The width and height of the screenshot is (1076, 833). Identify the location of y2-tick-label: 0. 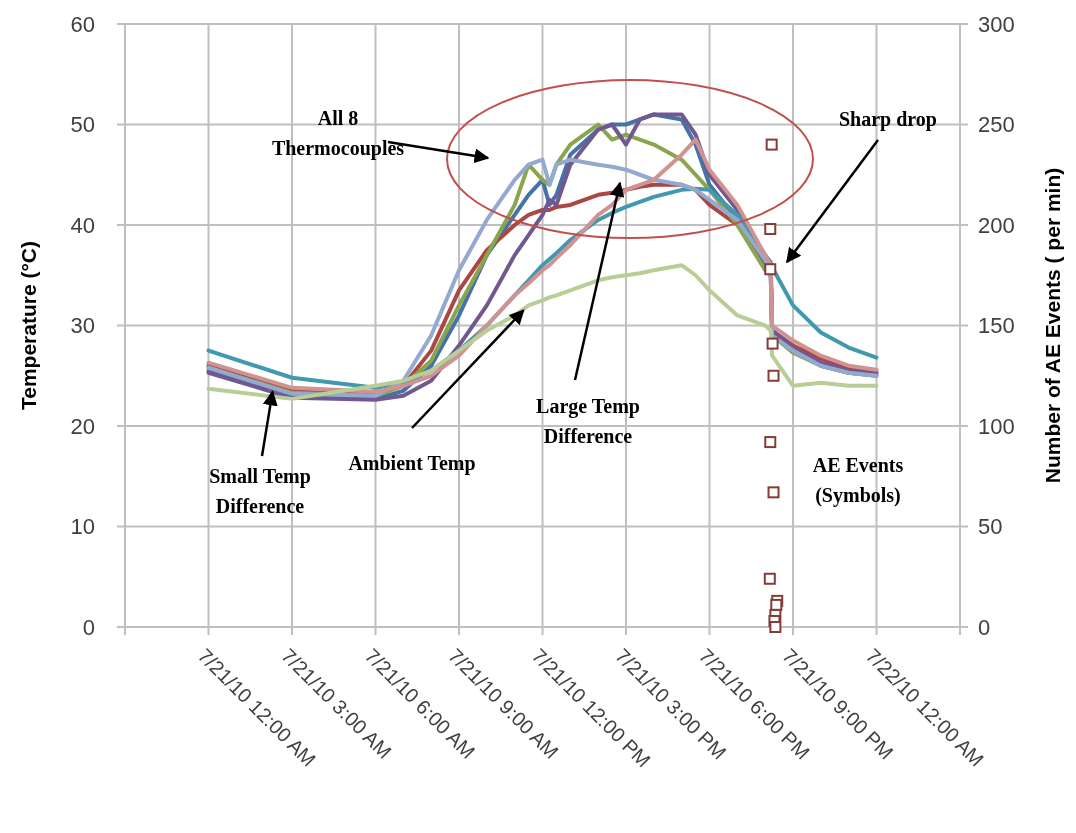
(984, 627).